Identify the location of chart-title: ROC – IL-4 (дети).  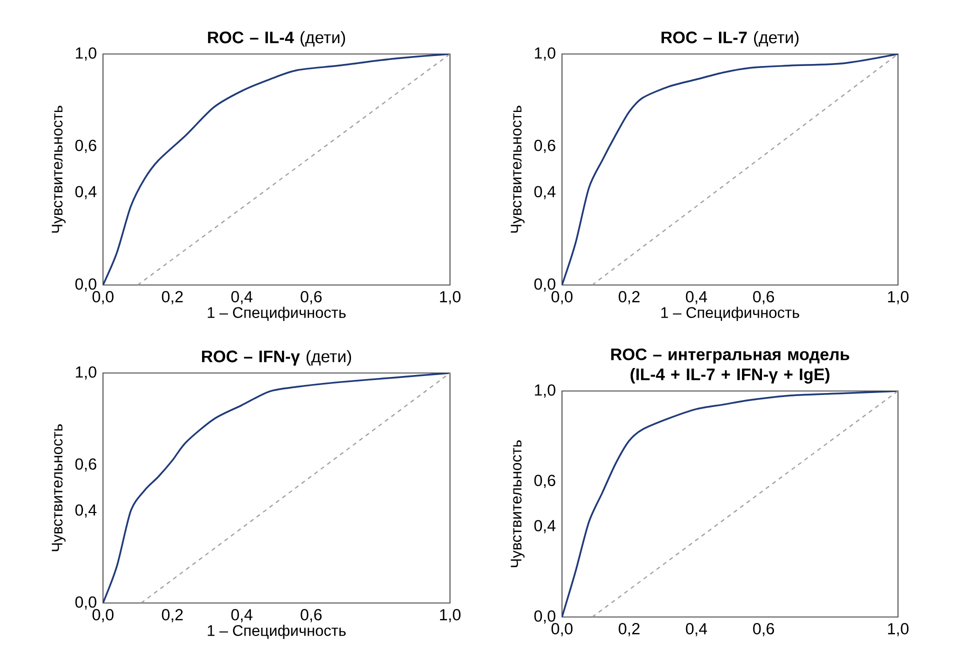
(277, 39).